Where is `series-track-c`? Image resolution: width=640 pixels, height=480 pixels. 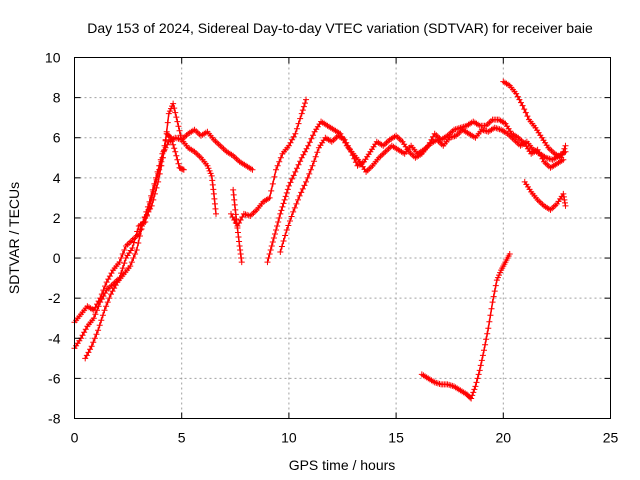
series-track-c is located at coordinates (151, 248).